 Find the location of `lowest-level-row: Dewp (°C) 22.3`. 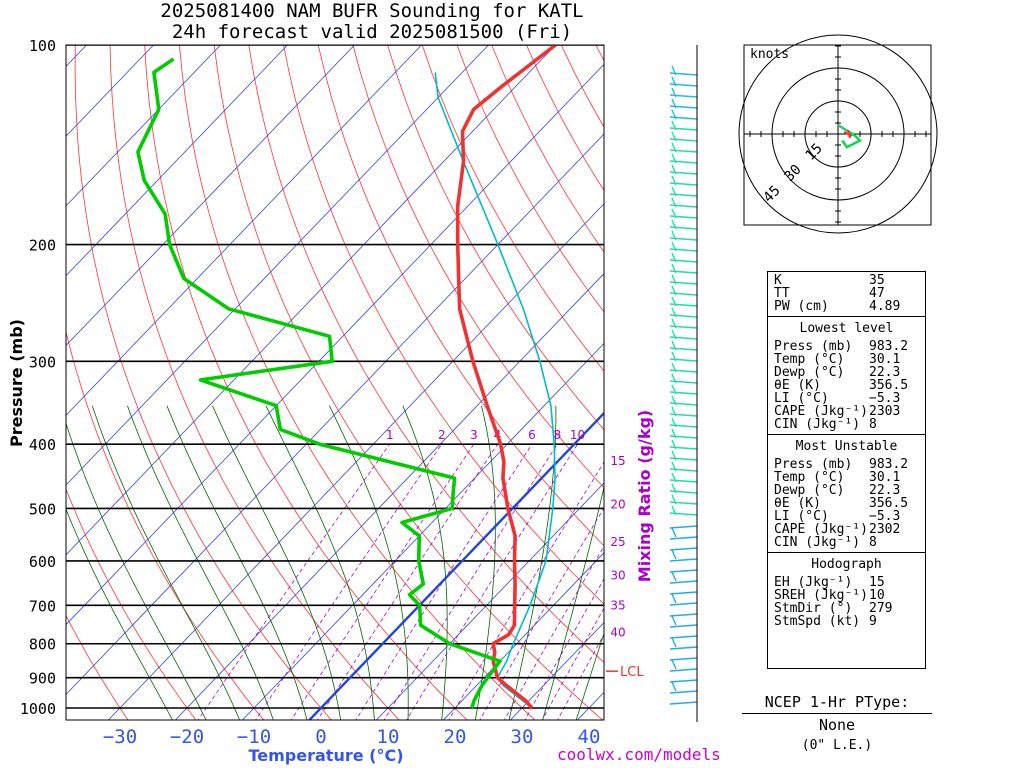

lowest-level-row: Dewp (°C) 22.3 is located at coordinates (846, 372).